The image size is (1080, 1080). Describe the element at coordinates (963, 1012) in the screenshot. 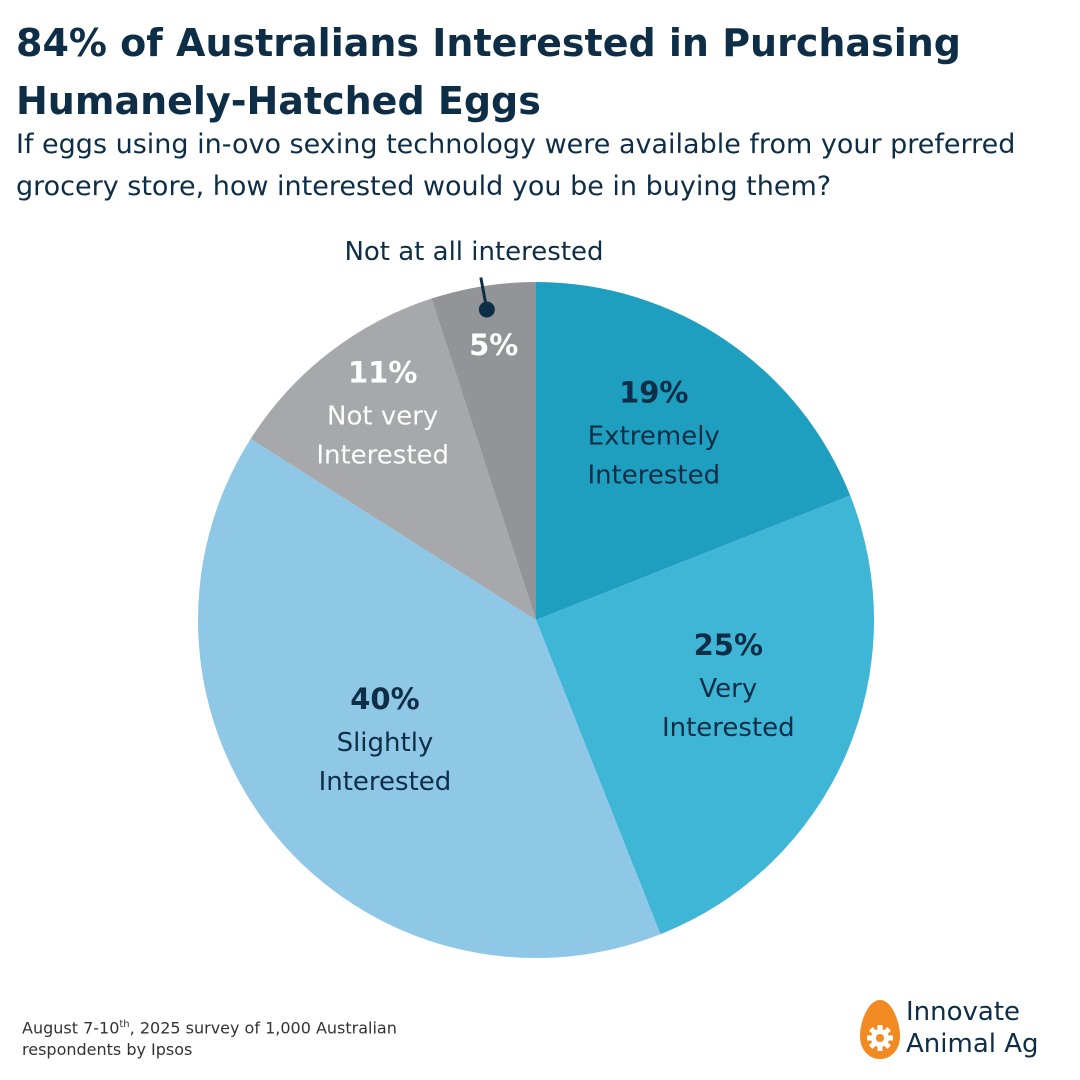

I see `logo-text-line1: Innovate` at that location.